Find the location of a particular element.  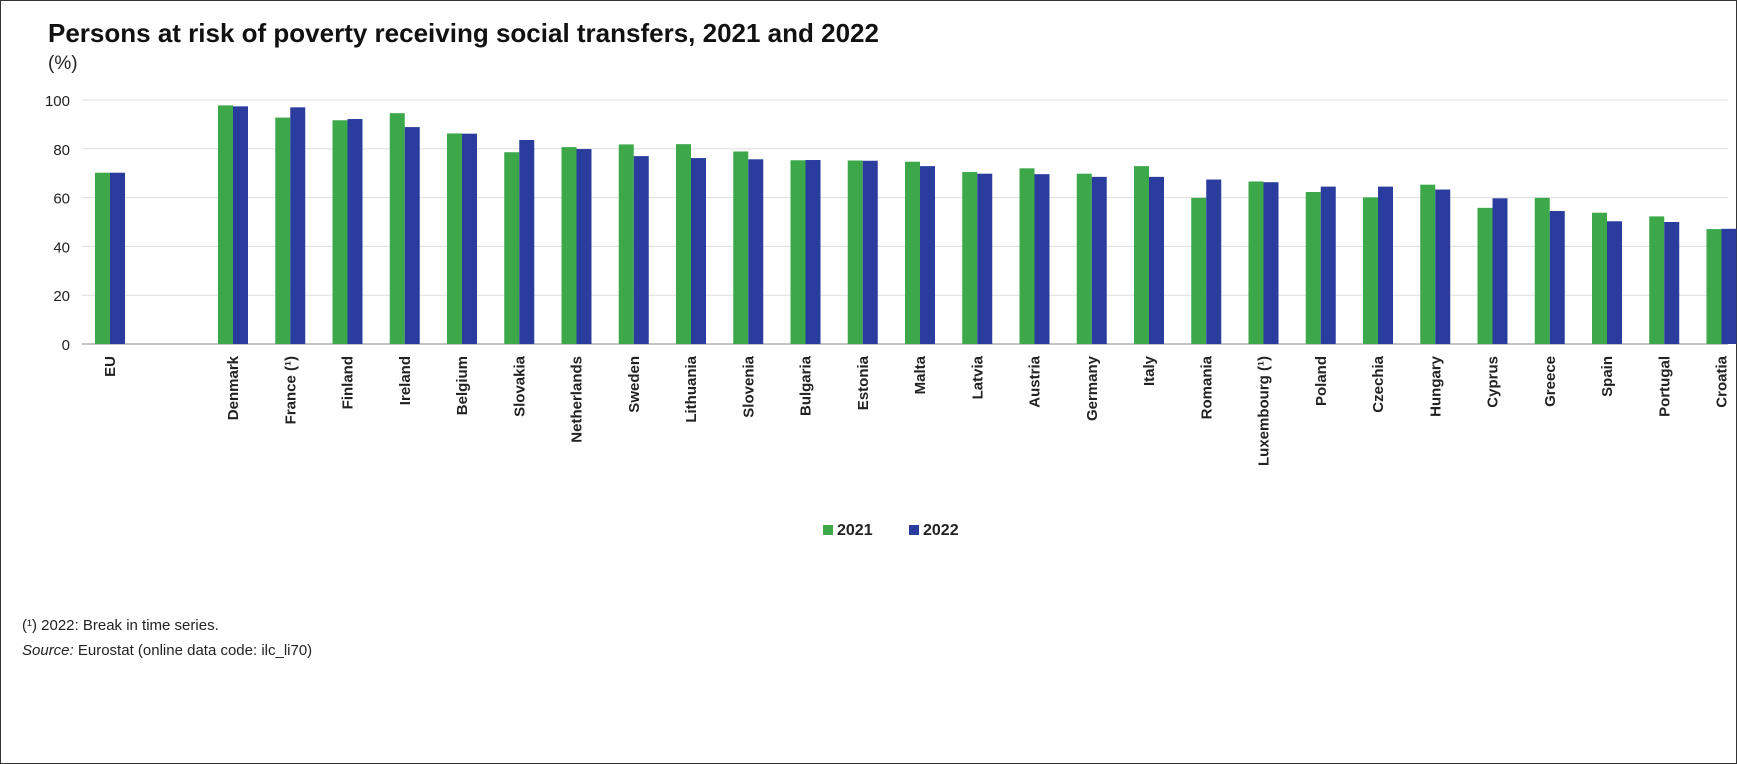

legend-swatch-2022 is located at coordinates (914, 530).